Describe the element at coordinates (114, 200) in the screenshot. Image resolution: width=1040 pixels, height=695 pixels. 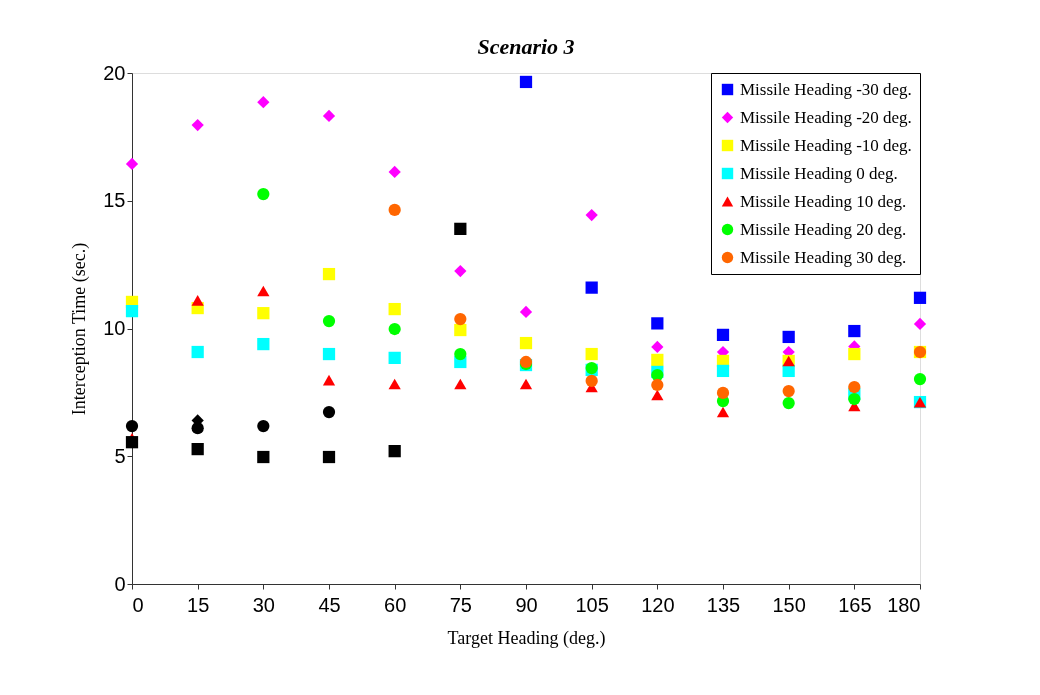
I see `y-tick-label: 15` at that location.